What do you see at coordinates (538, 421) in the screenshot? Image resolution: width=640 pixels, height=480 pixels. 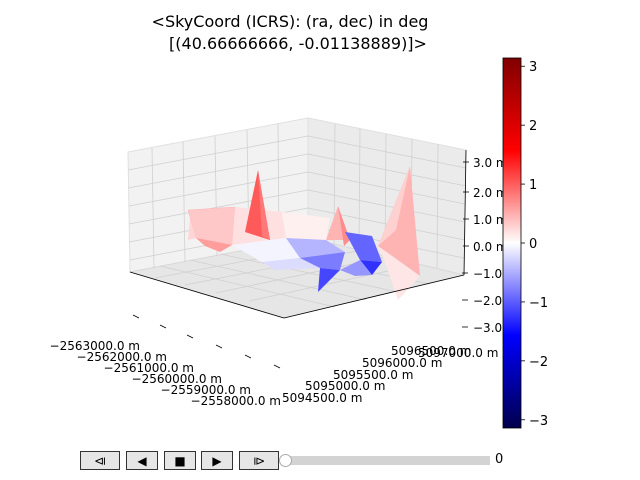 I see `colorbar-tick-label: −3` at bounding box center [538, 421].